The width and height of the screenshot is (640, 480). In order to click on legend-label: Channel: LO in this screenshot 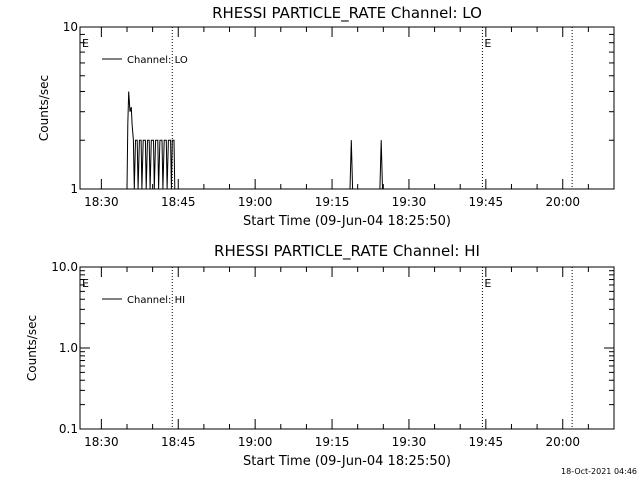, I will do `click(157, 60)`.